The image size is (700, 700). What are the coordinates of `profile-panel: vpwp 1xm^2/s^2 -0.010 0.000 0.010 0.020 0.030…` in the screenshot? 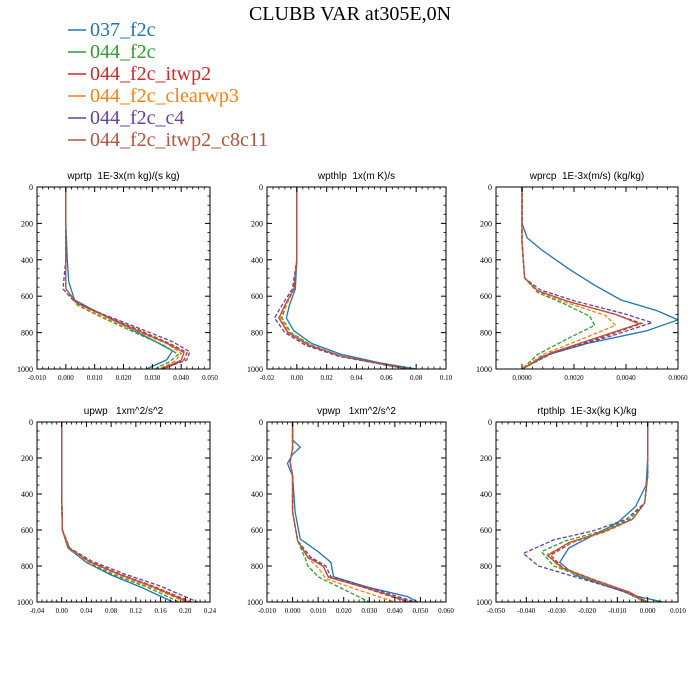 It's located at (350, 510).